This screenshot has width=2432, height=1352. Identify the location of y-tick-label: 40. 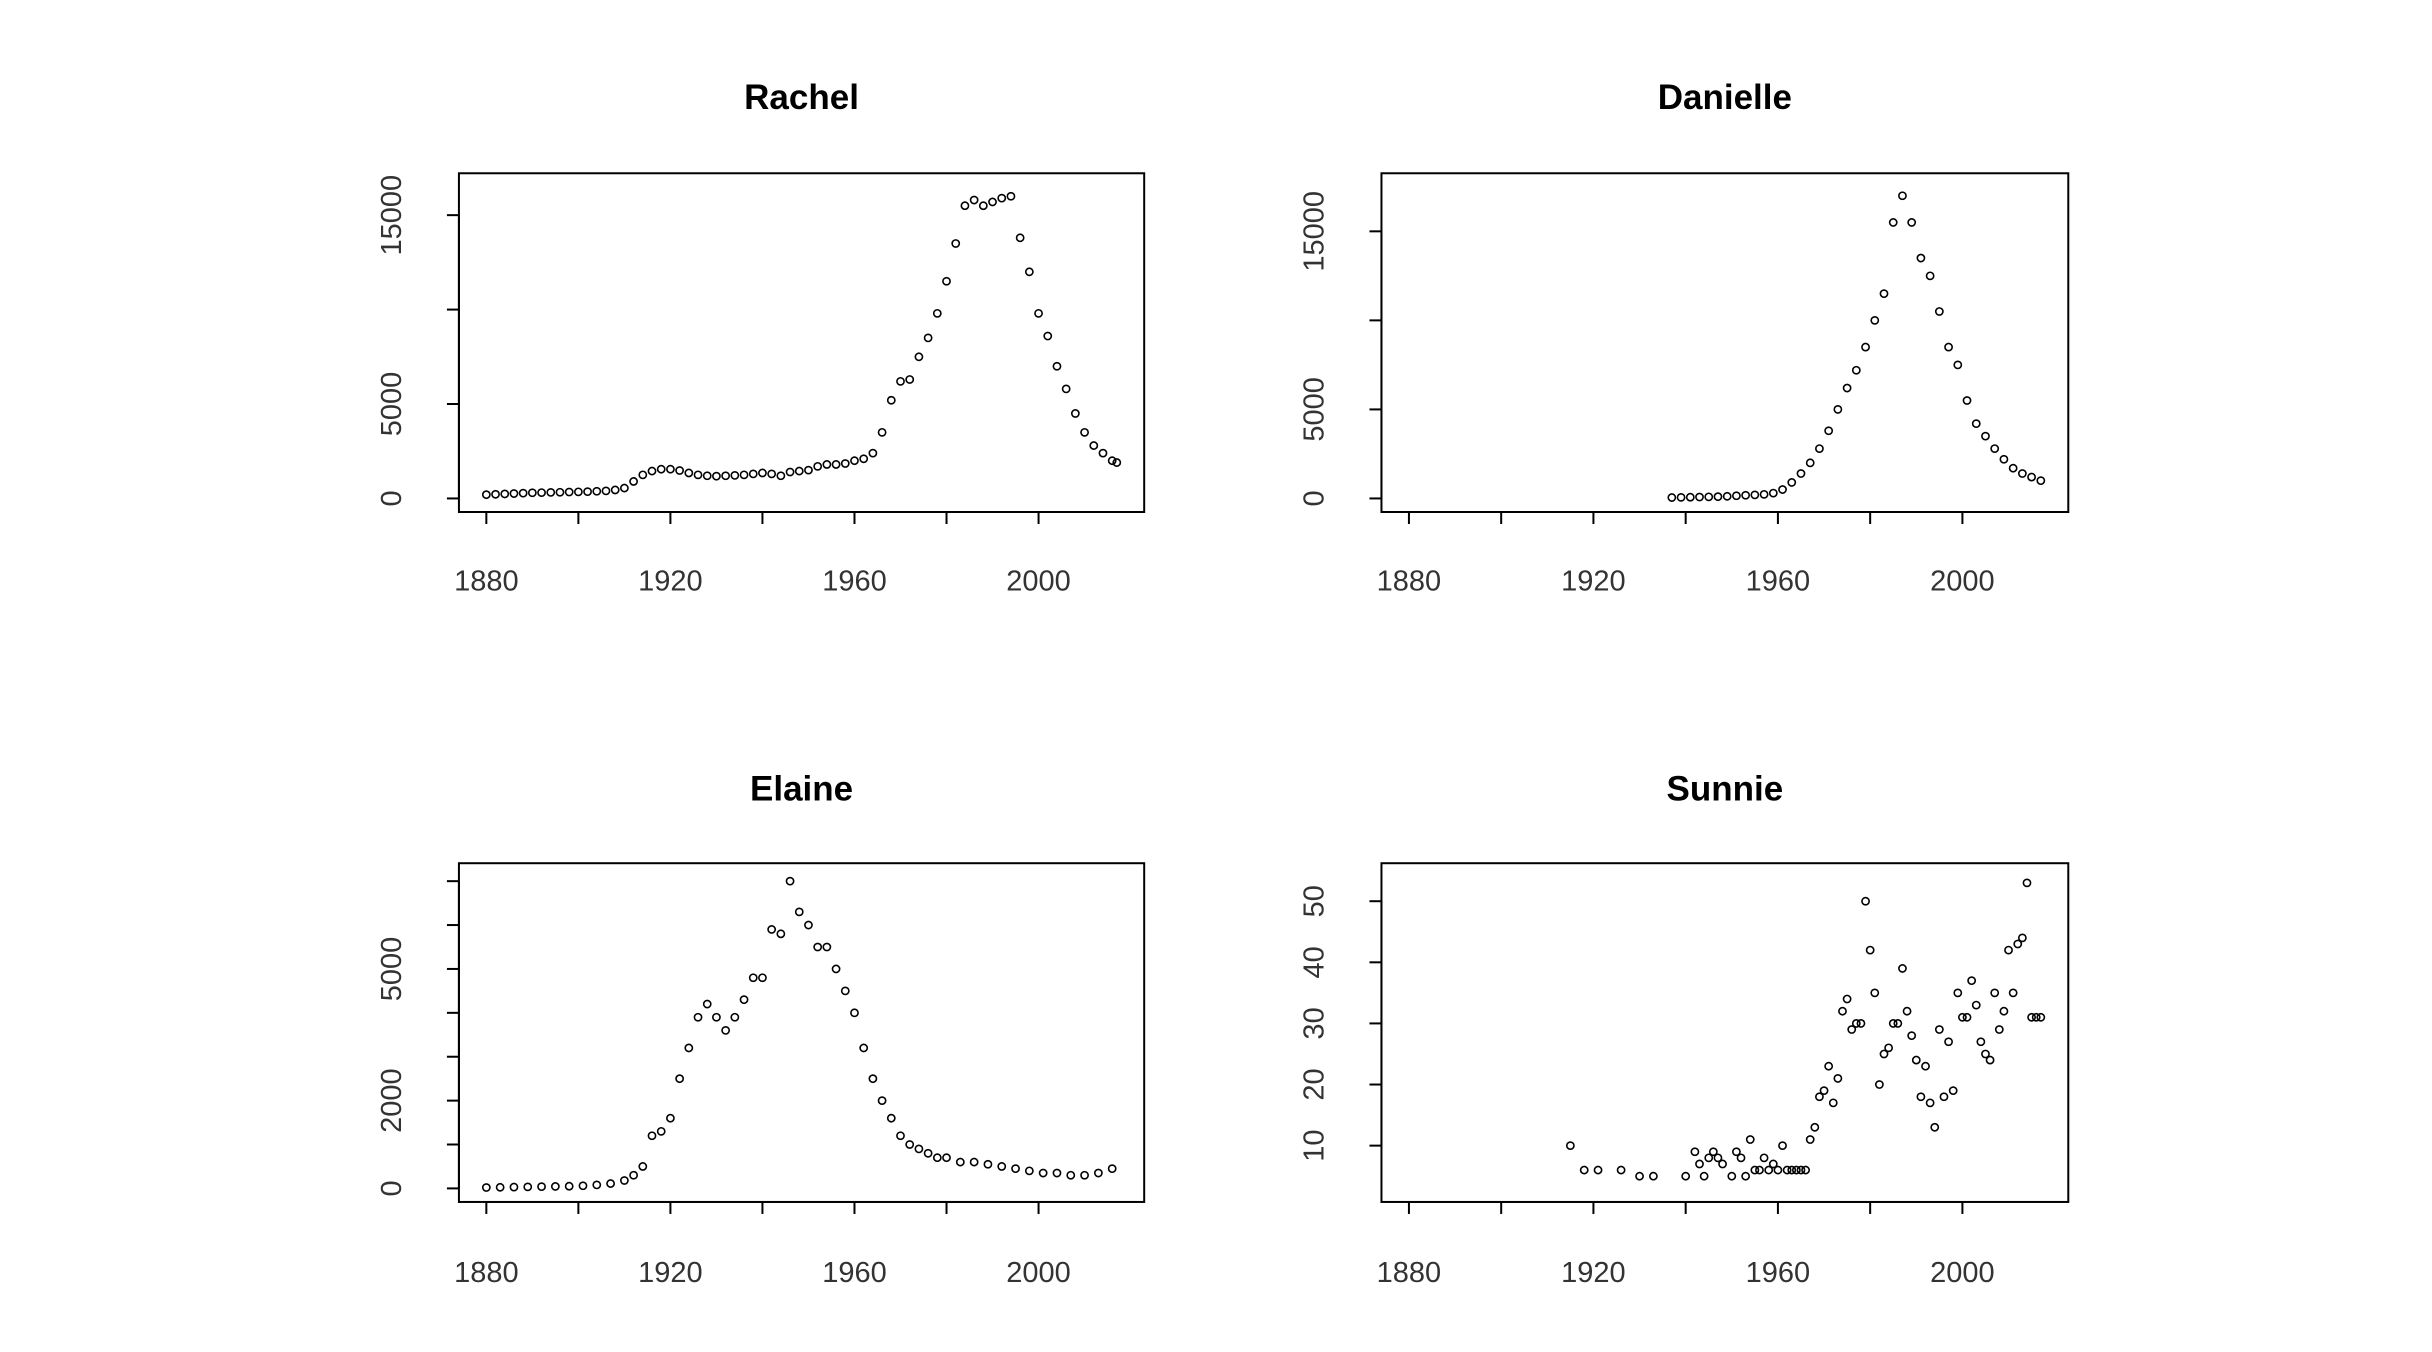
(1315, 962).